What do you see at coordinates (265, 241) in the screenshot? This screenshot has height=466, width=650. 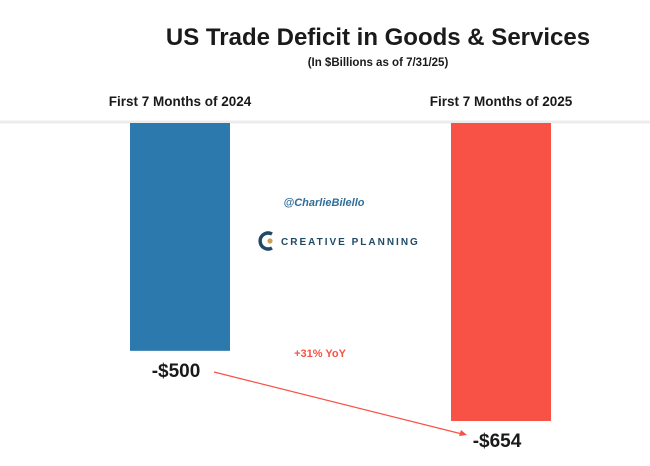 I see `creative-planning-mark-icon` at bounding box center [265, 241].